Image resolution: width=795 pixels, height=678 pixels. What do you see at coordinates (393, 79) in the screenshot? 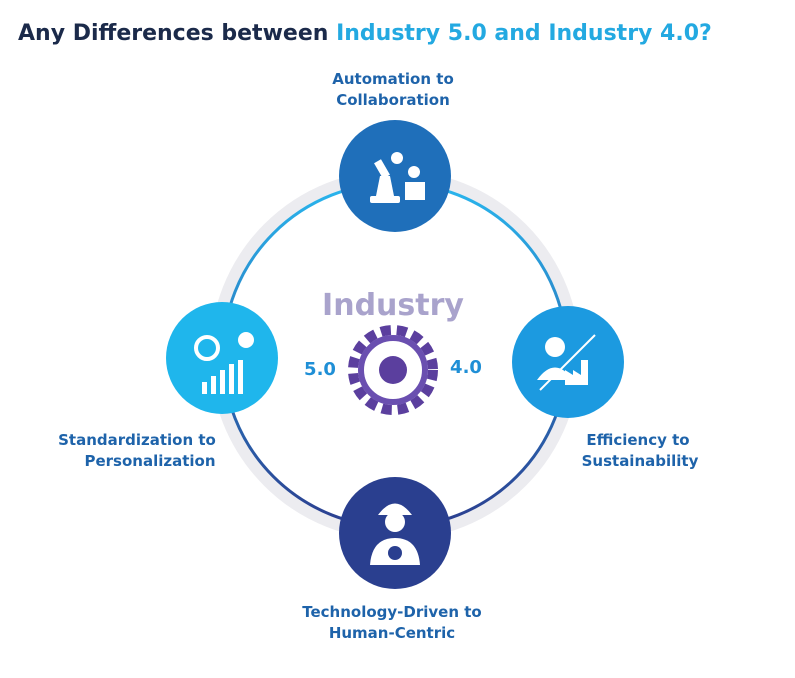
I see `node-label: Automation to` at bounding box center [393, 79].